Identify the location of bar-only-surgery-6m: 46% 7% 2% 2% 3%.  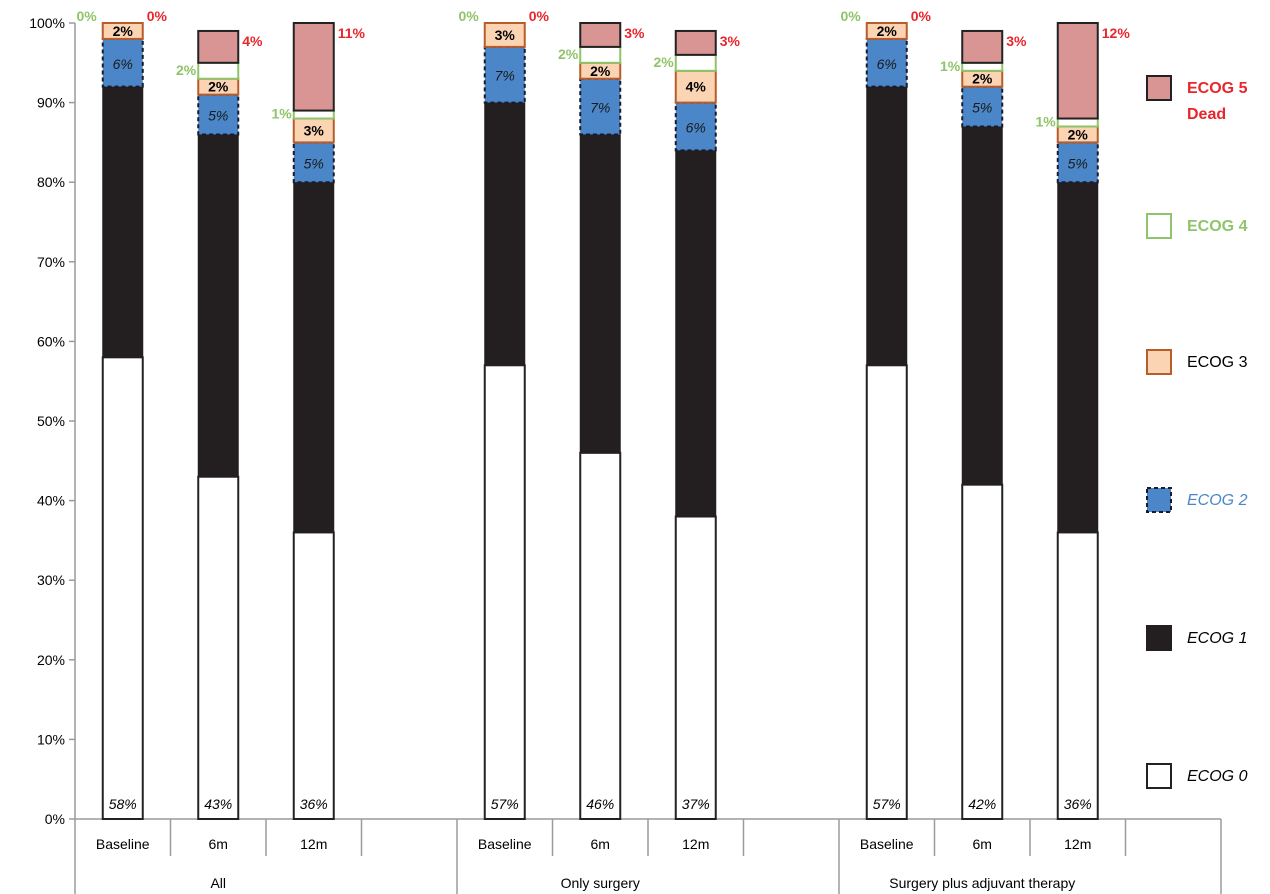
(601, 421).